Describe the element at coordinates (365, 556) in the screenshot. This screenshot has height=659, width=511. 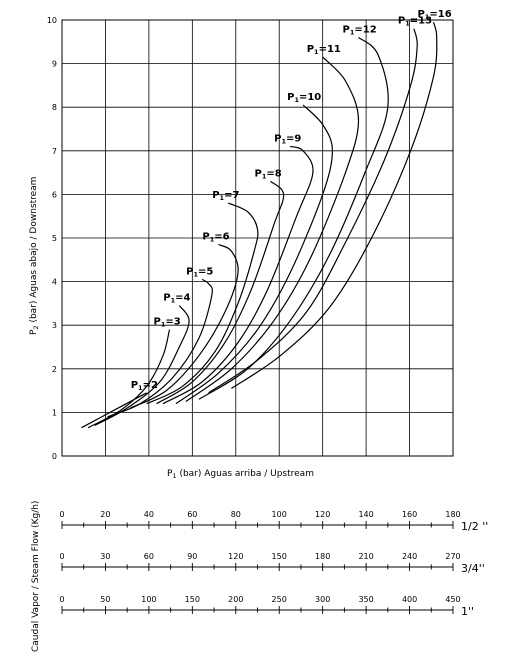
I see `flow-tick-label: 210` at that location.